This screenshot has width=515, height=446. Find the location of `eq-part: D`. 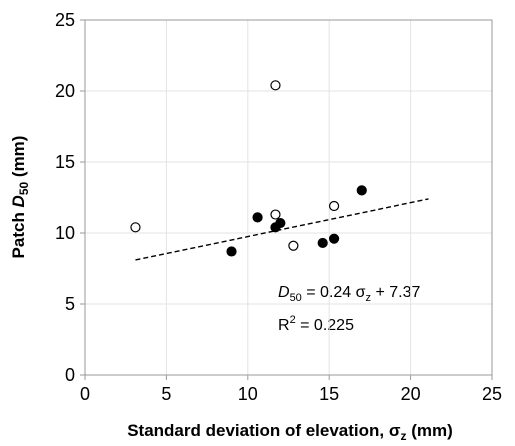

eq-part: D is located at coordinates (284, 292).